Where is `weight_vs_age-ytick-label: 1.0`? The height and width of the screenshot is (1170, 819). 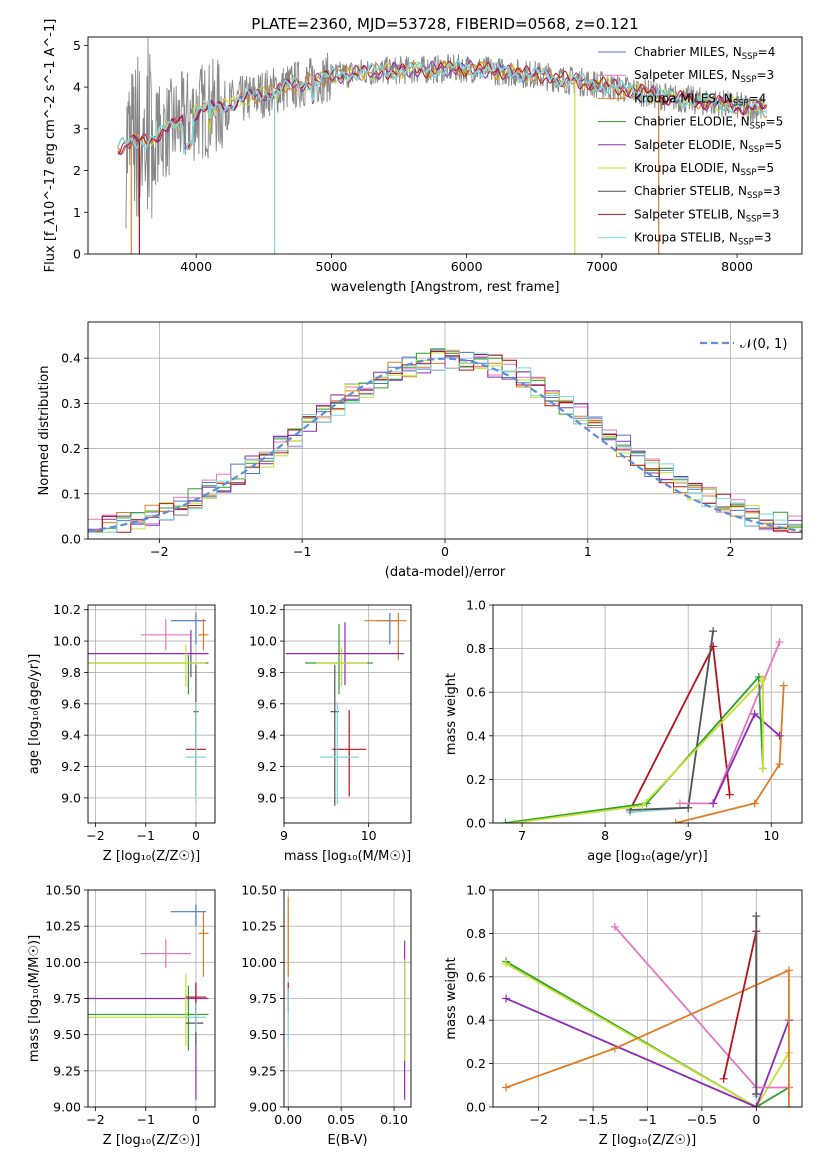 weight_vs_age-ytick-label: 1.0 is located at coordinates (476, 605).